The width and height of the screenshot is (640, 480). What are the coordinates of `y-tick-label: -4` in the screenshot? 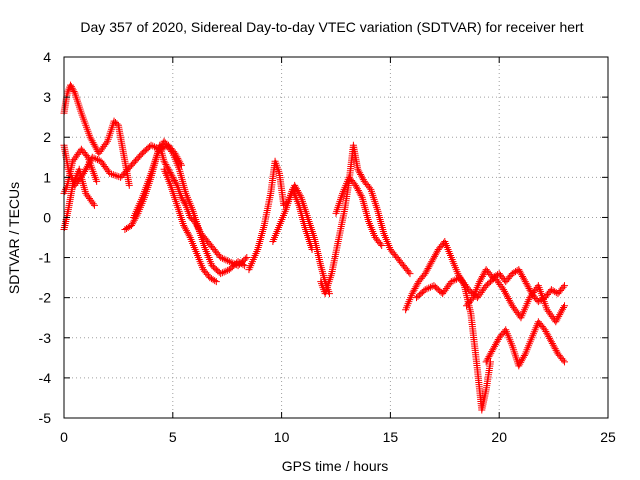 It's located at (45, 378).